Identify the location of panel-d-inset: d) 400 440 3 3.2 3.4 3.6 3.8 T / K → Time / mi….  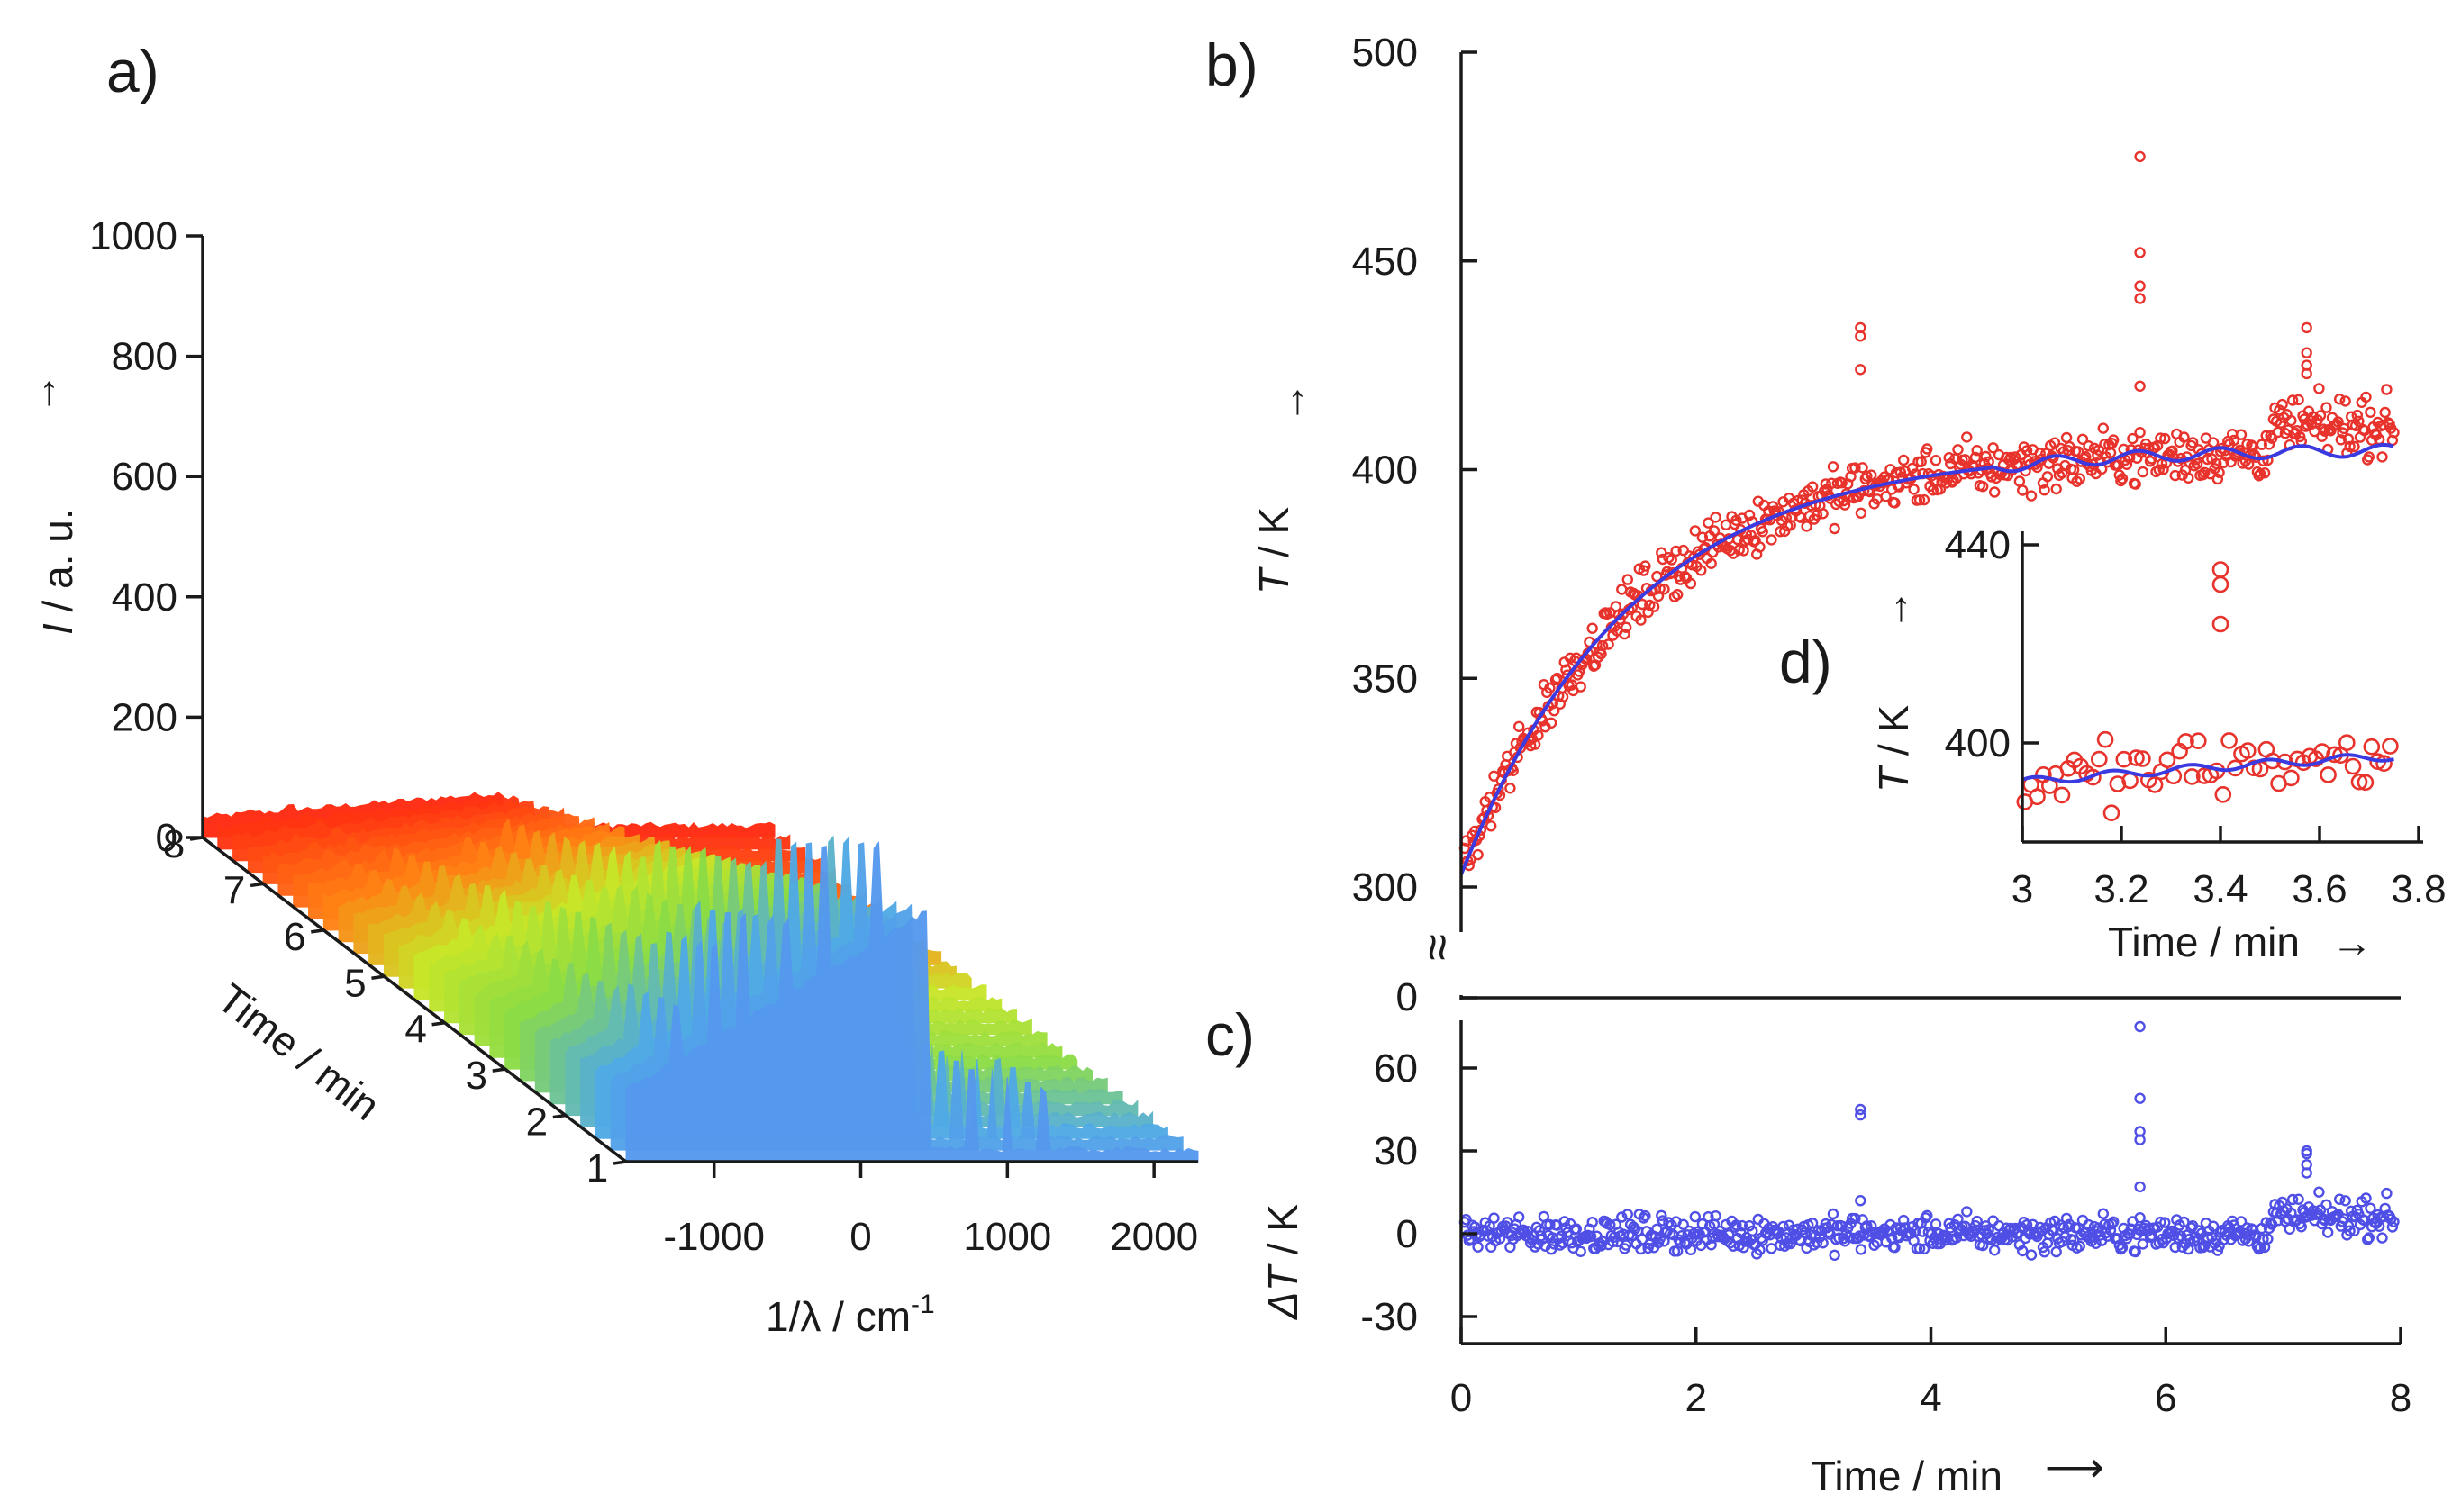
(2113, 741).